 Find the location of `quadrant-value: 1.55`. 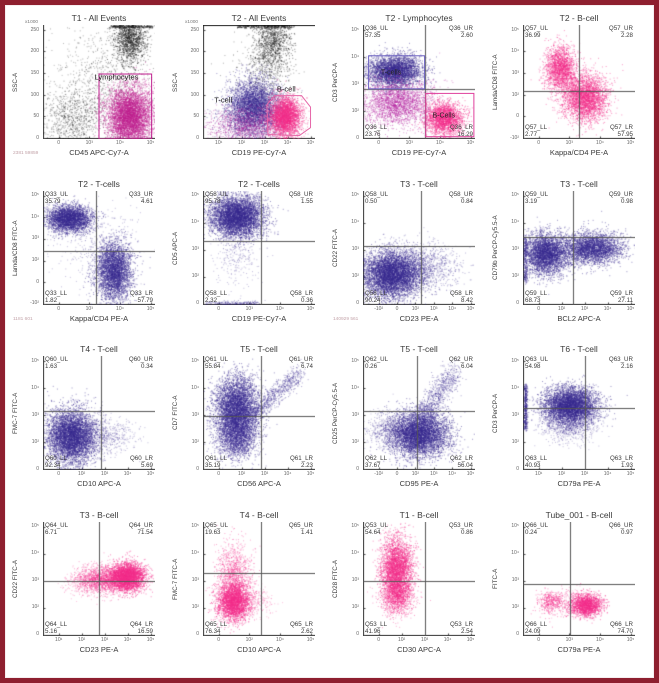

quadrant-value: 1.55 is located at coordinates (306, 201).